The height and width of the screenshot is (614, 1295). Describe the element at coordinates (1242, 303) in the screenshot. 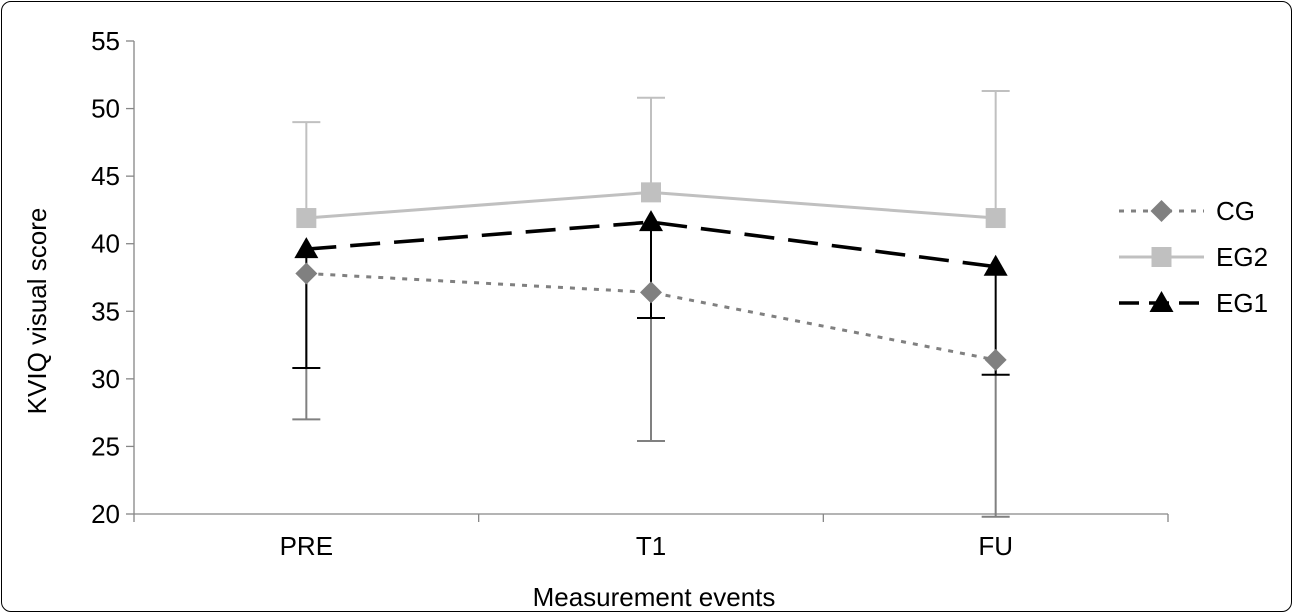

I see `legend-label: EG1` at that location.